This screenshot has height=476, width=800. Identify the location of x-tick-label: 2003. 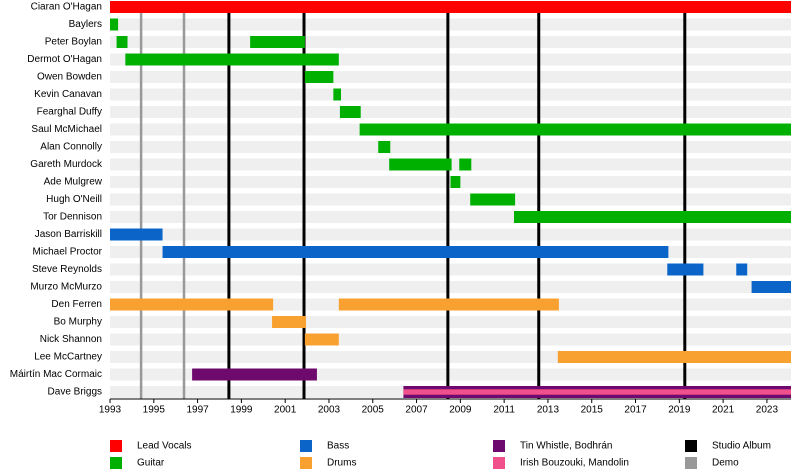
(329, 410).